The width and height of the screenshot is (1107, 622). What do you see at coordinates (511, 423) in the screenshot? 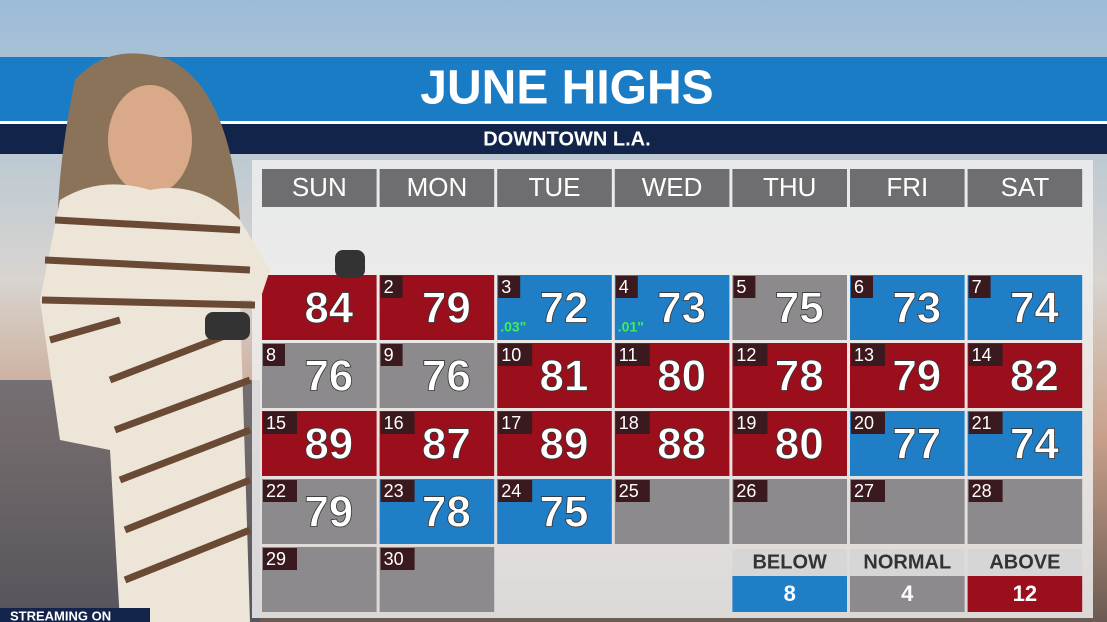
I see `date-label: 17` at bounding box center [511, 423].